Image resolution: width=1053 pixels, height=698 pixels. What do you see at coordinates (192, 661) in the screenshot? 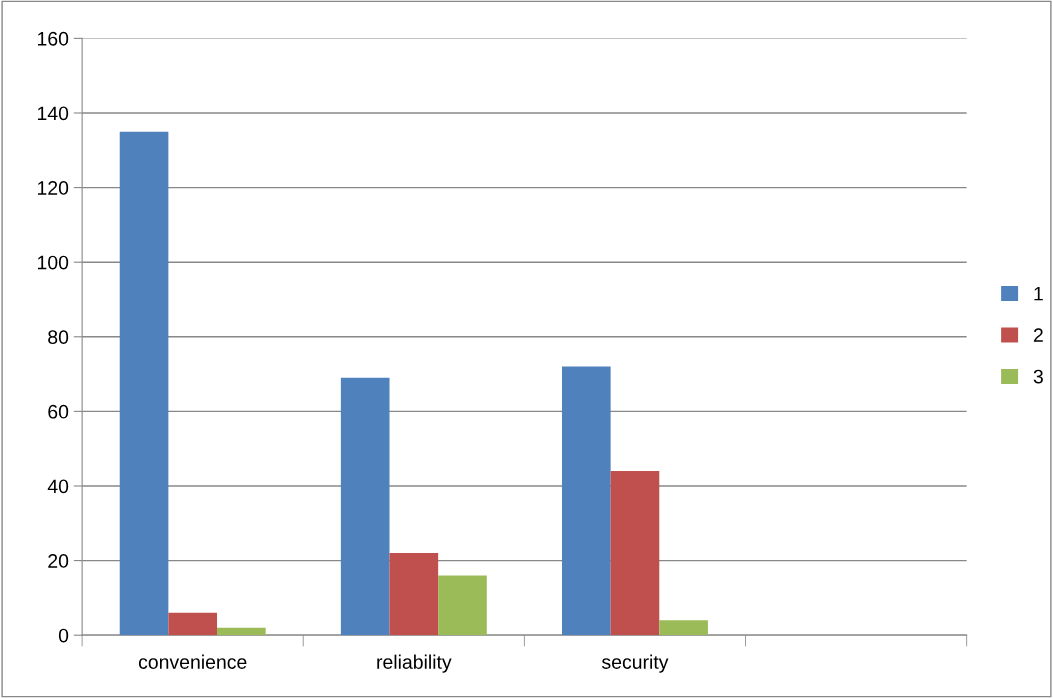
I see `x-tick-label: convenience` at bounding box center [192, 661].